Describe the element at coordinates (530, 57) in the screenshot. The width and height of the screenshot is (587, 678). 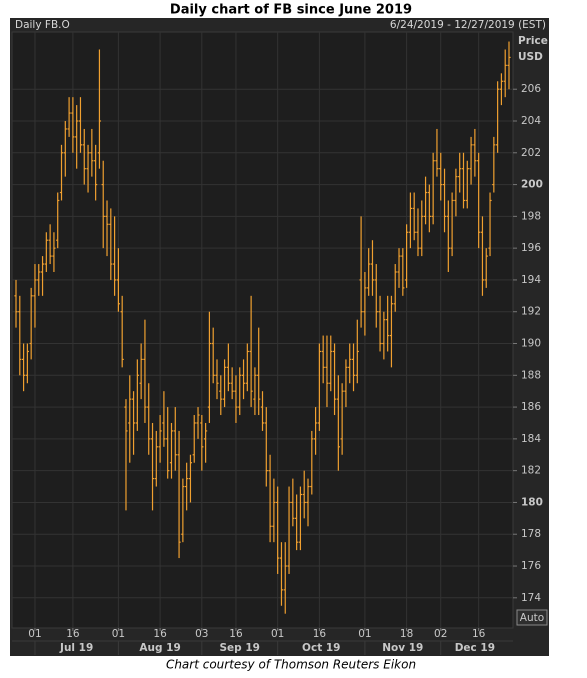
I see `y-unit: USD` at that location.